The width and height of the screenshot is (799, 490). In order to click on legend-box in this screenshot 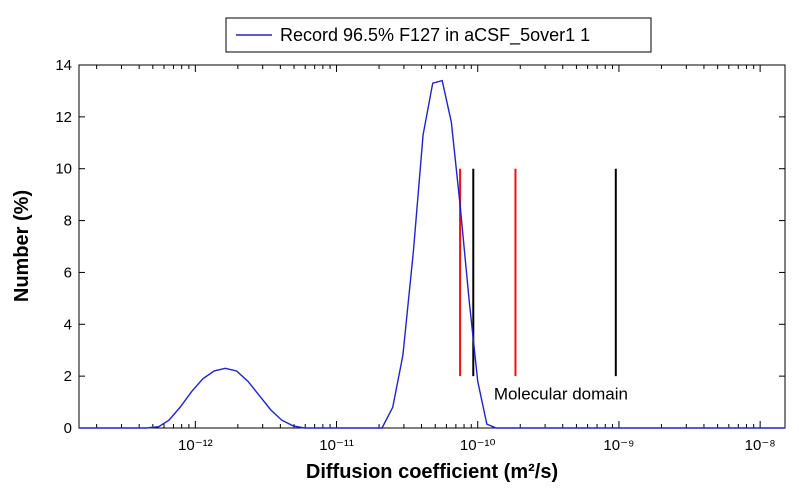, I will do `click(438, 35)`.